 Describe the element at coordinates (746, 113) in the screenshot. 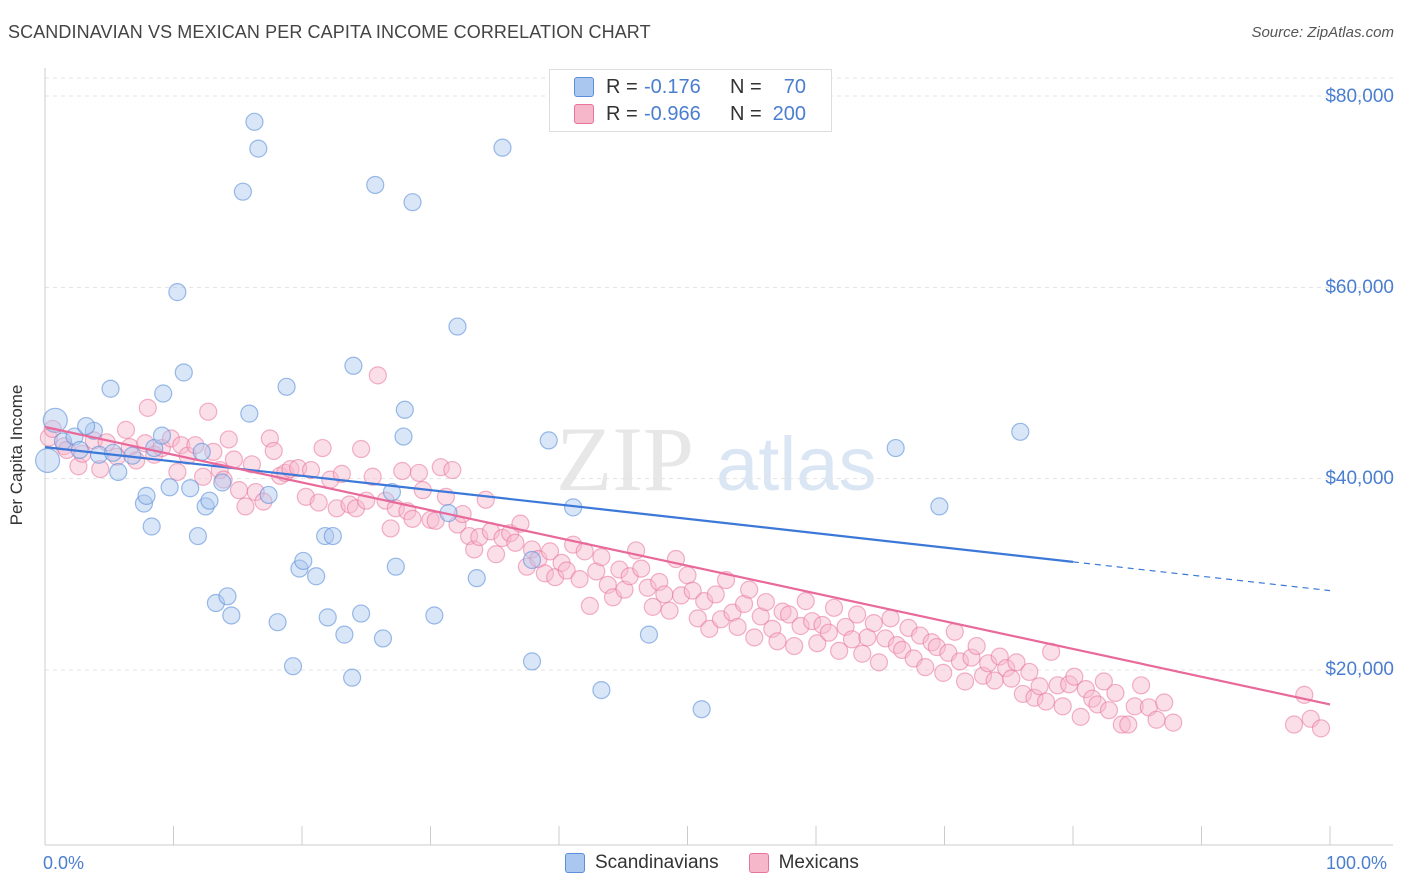

I see `n-label: N =` at that location.